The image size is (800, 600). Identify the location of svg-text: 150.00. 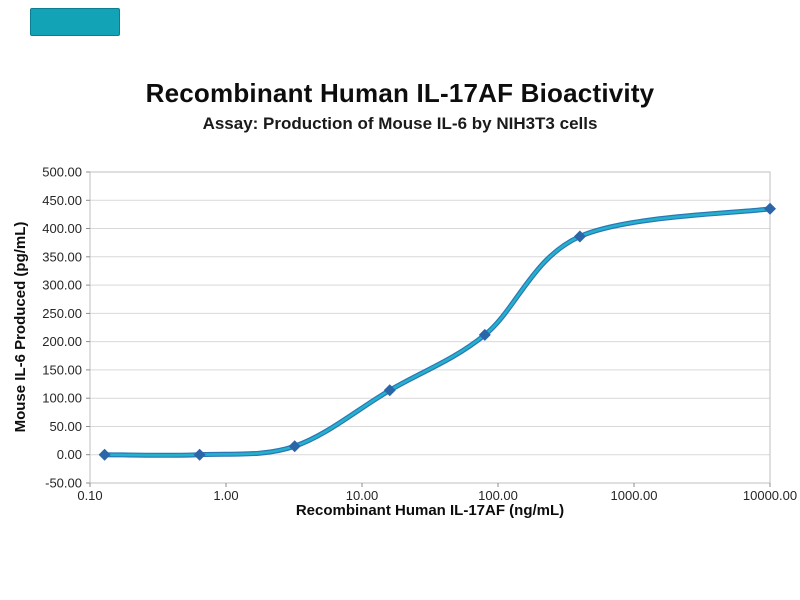
(62, 369).